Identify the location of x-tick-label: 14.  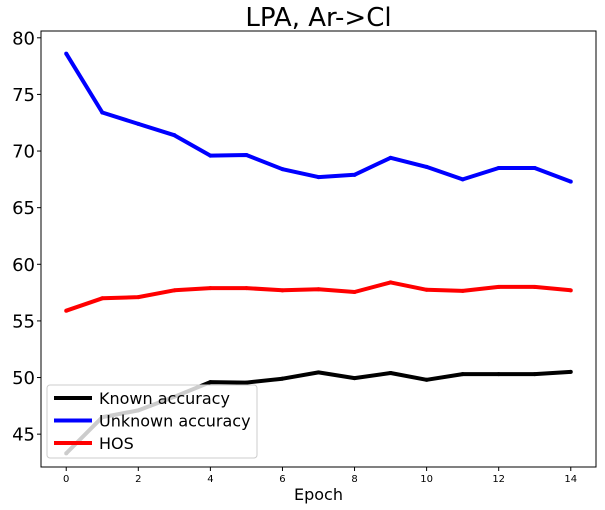
(570, 479).